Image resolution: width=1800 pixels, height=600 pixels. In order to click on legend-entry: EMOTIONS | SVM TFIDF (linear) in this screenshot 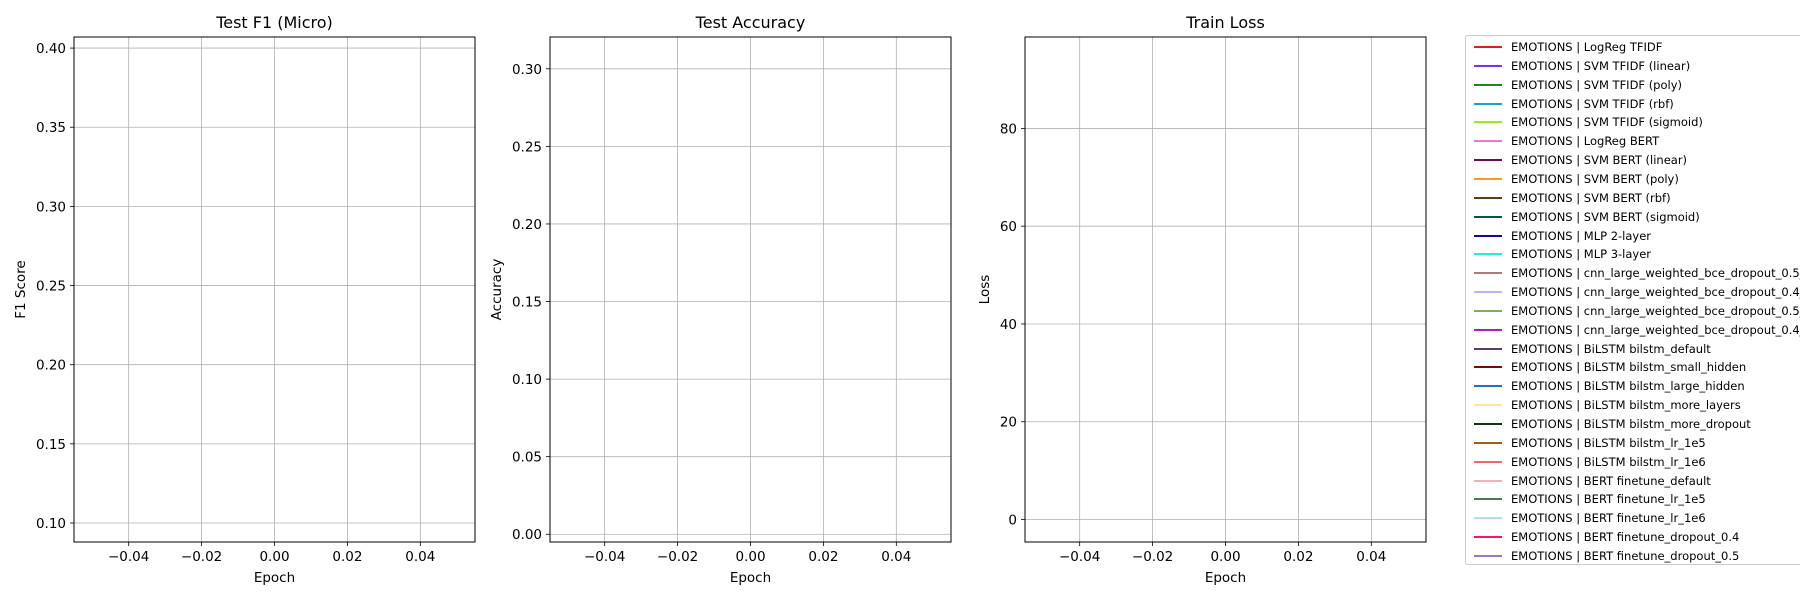, I will do `click(1633, 66)`.